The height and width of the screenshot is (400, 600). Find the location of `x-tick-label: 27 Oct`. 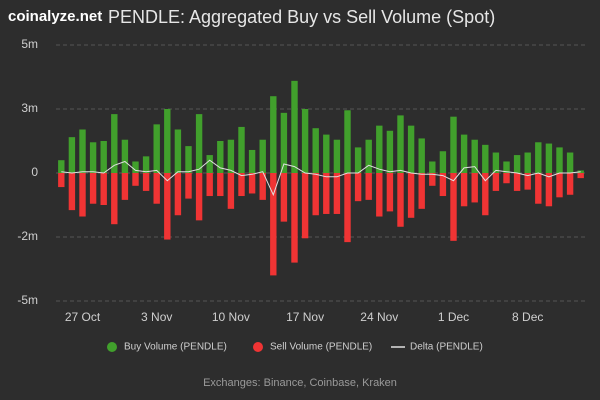

x-tick-label: 27 Oct is located at coordinates (83, 317).